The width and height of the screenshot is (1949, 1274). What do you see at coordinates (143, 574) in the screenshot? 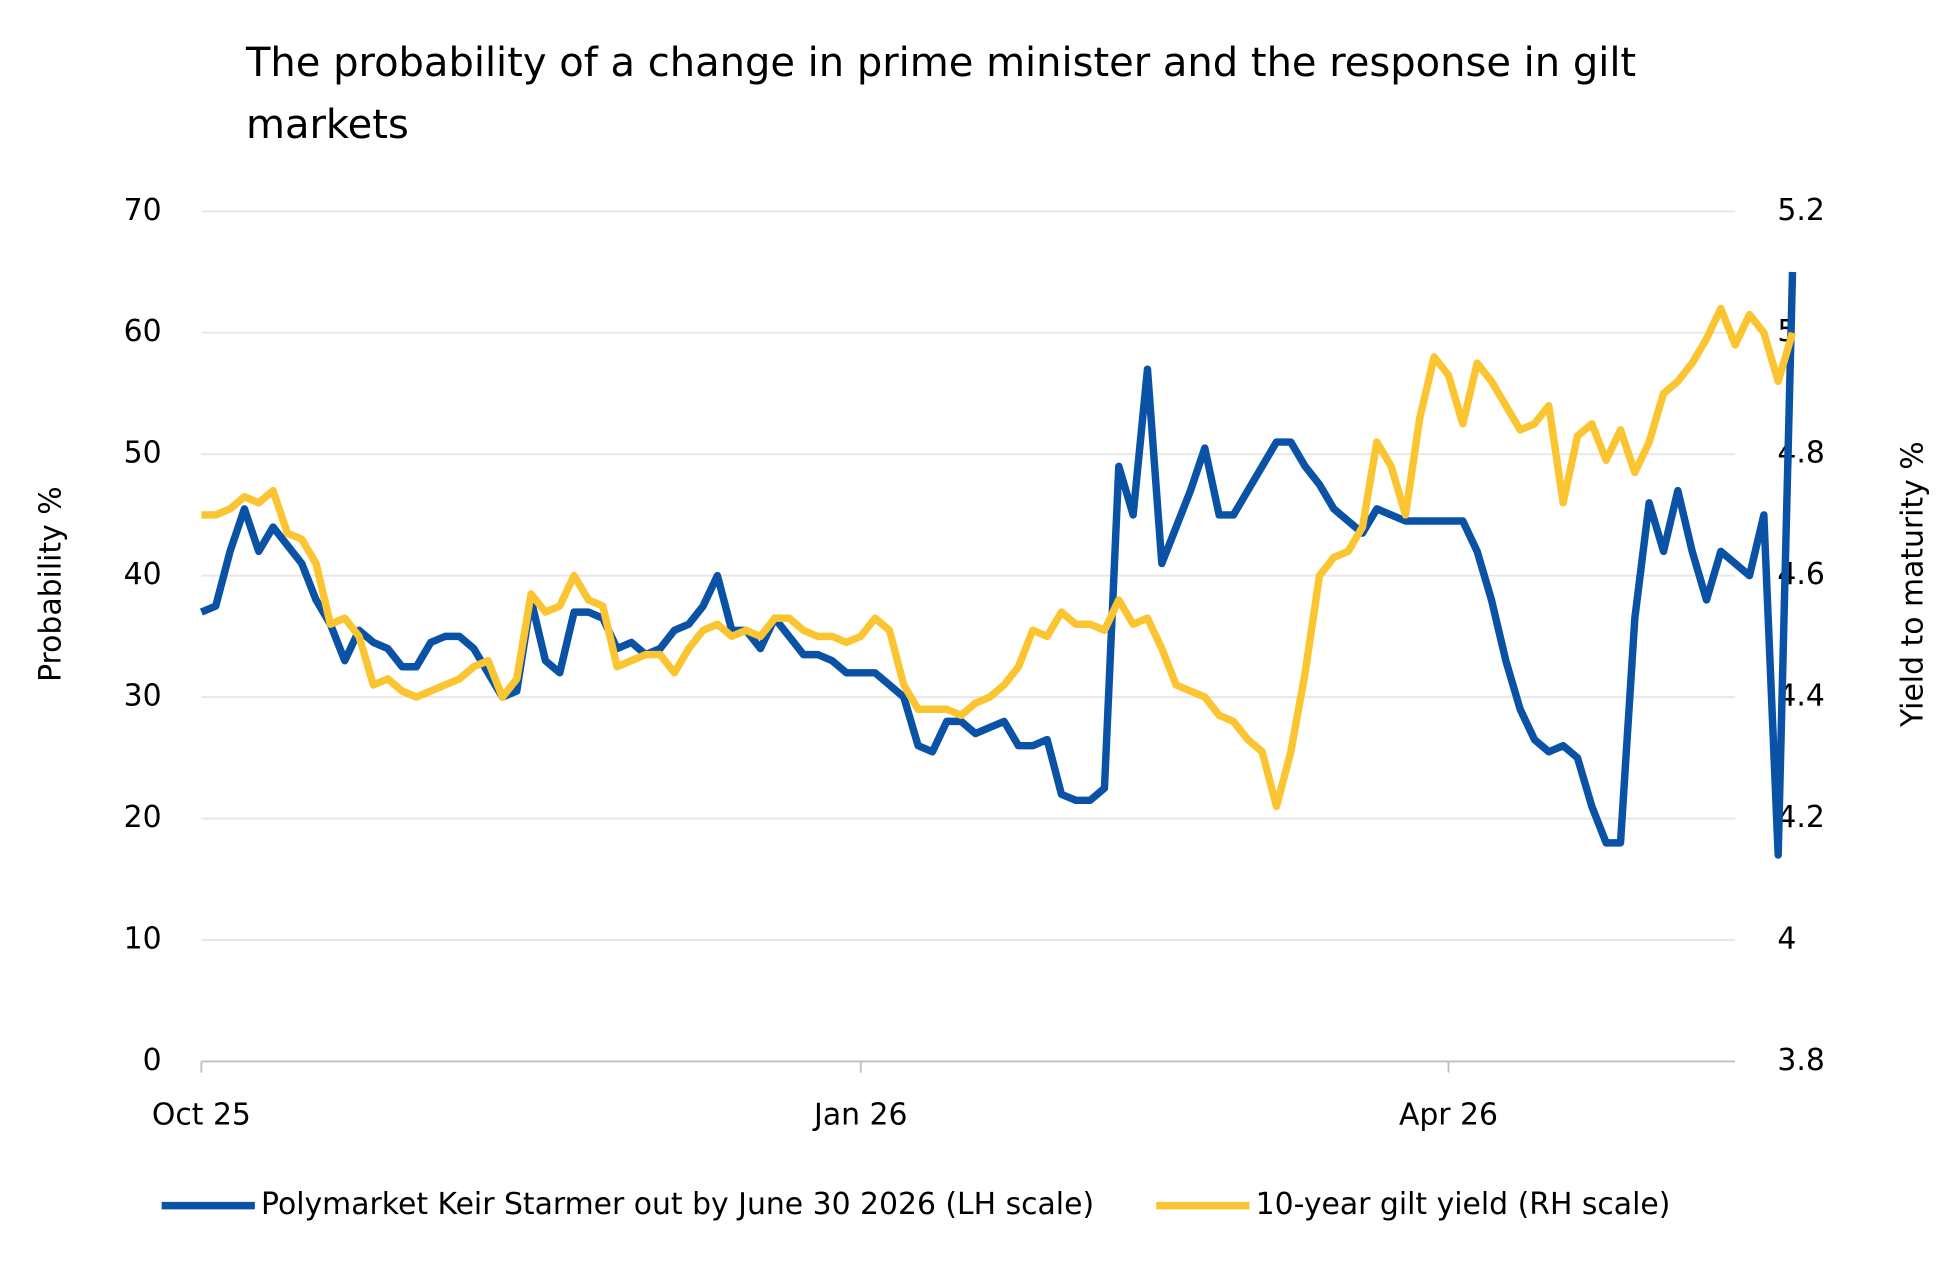
I see `y-tick-label: 40` at bounding box center [143, 574].